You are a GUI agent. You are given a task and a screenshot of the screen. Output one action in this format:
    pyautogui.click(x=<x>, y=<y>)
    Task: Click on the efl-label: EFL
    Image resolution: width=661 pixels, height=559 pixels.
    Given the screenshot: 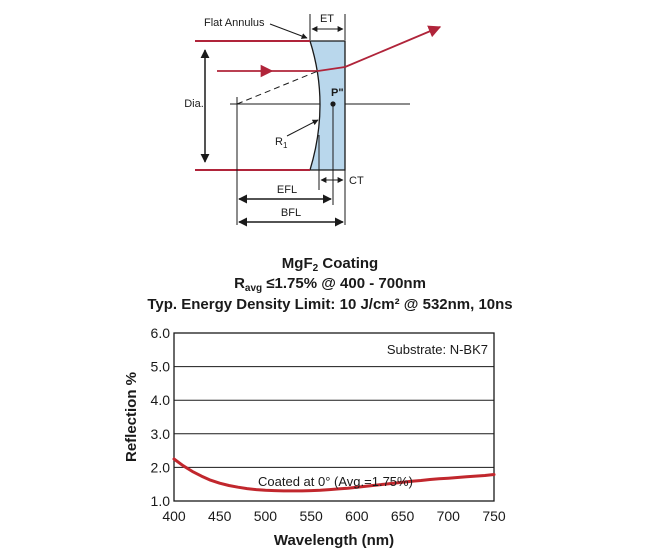 What is the action you would take?
    pyautogui.click(x=287, y=190)
    